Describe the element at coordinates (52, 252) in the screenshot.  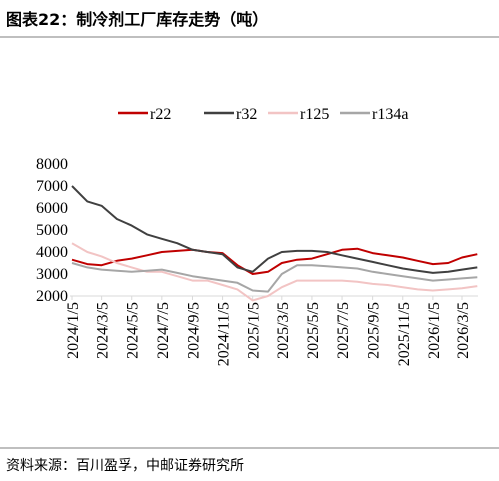
I see `y-tick-label: 4000` at that location.